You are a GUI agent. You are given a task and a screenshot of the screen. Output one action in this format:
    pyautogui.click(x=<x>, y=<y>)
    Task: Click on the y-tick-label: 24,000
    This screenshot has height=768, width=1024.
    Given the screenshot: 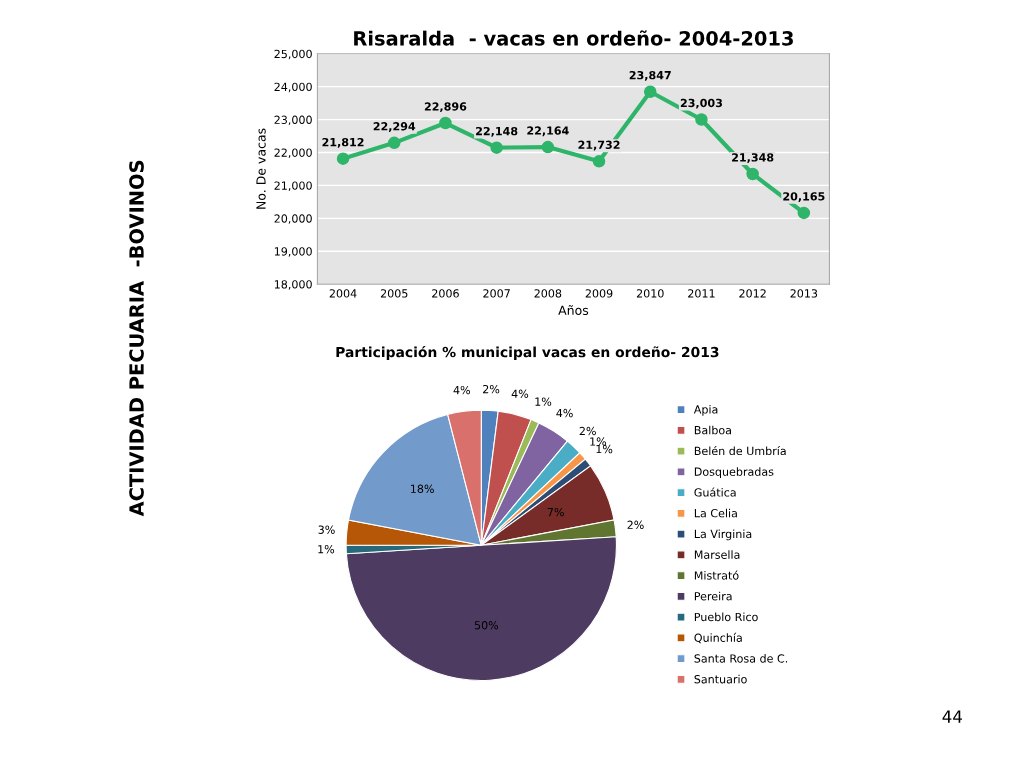 What is the action you would take?
    pyautogui.click(x=293, y=87)
    